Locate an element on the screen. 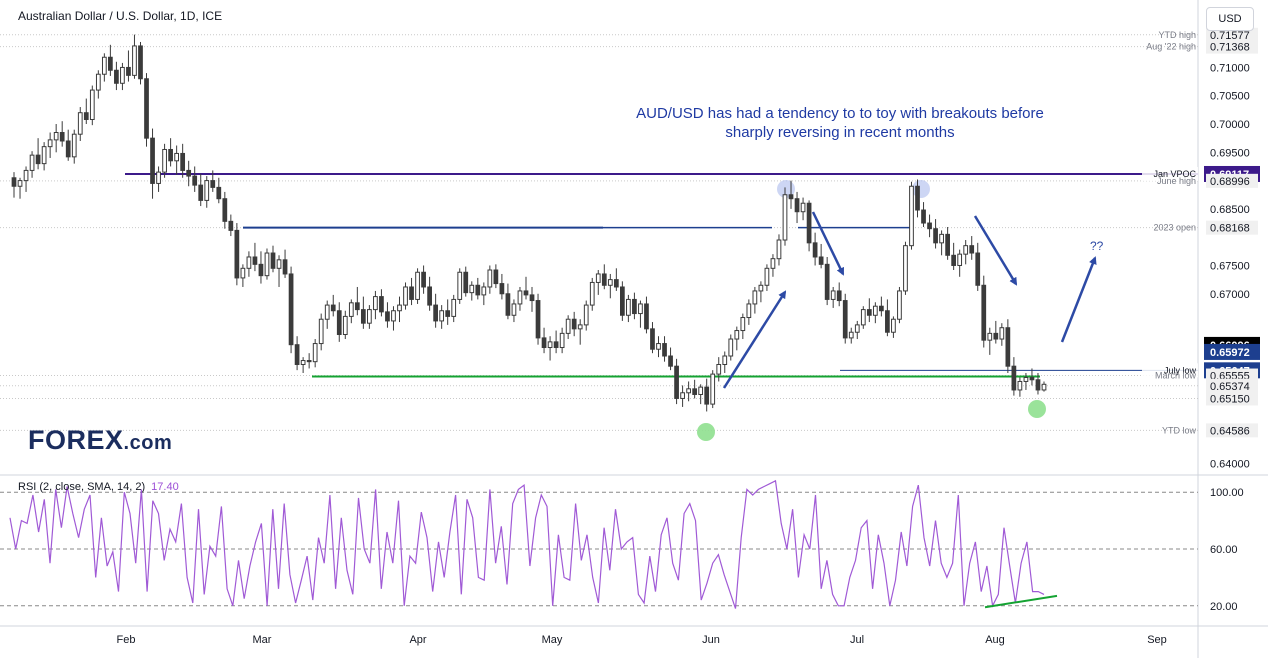 Image resolution: width=1268 pixels, height=658 pixels. rsi-tick-label: 100.00 is located at coordinates (1227, 493).